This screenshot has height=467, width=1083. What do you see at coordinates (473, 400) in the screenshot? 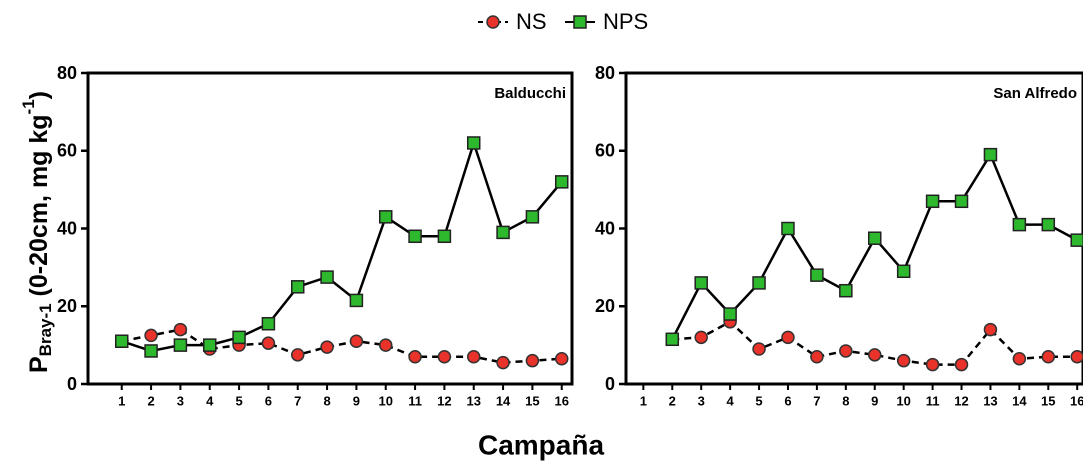
I see `x-tick-label: 13` at bounding box center [473, 400].